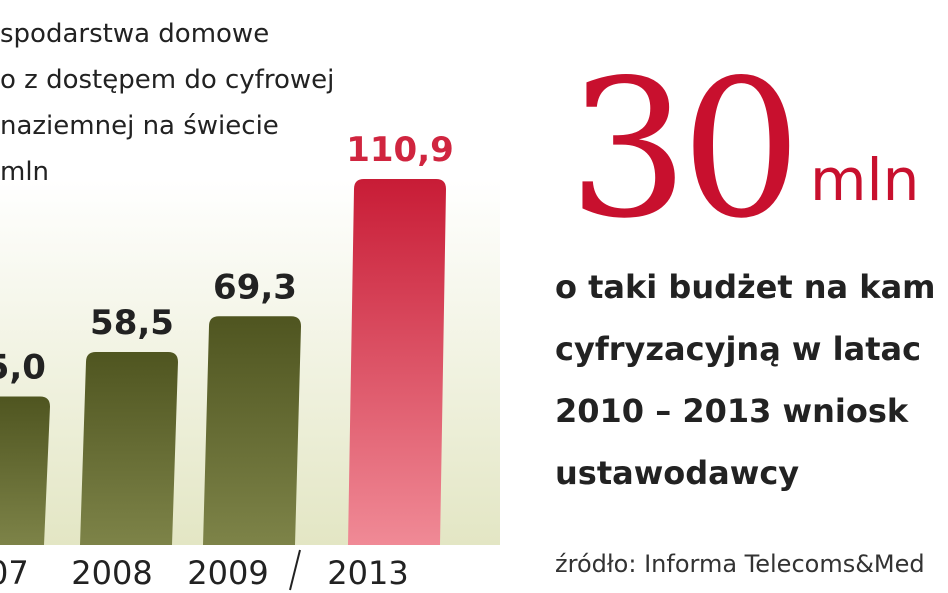  I want to click on value-label: 45,0, so click(23, 368).